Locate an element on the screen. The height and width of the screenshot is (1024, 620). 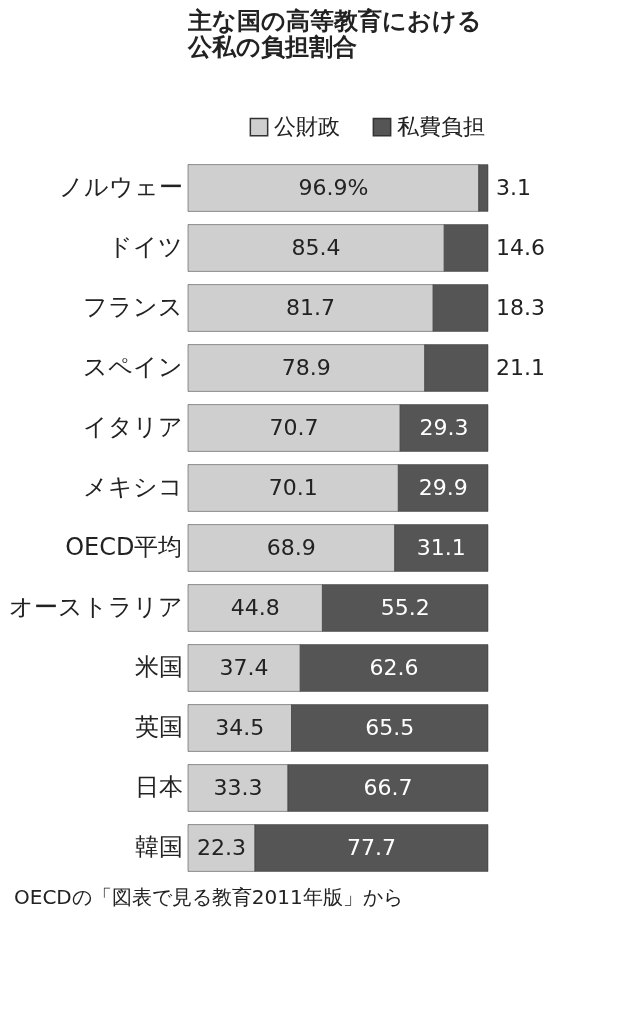
data-label: 22.3 is located at coordinates (221, 847).